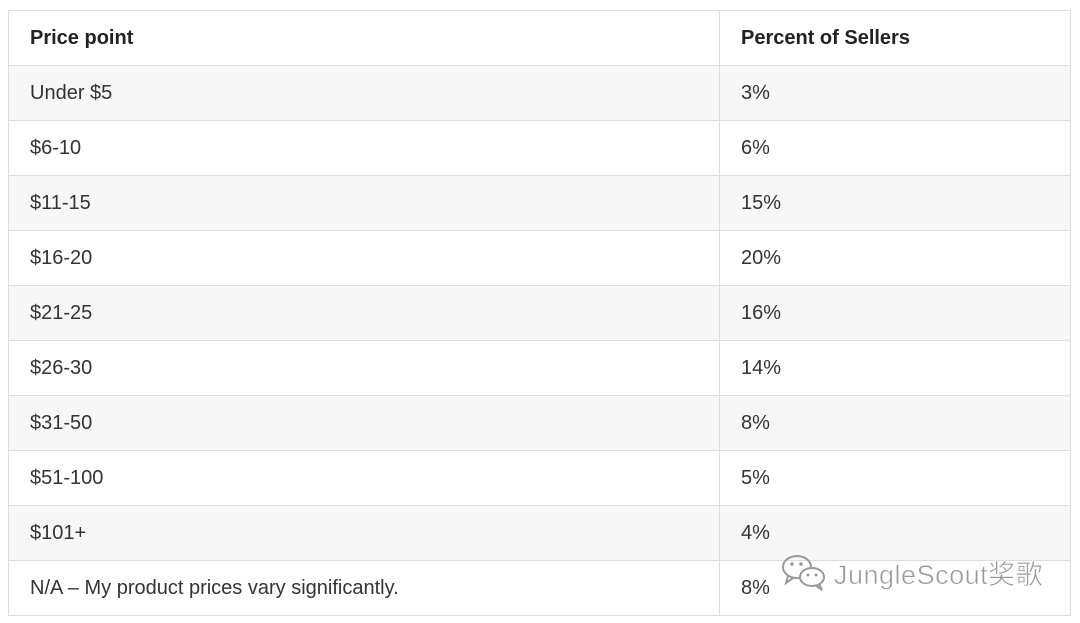 The width and height of the screenshot is (1080, 623). Describe the element at coordinates (364, 93) in the screenshot. I see `price-cell: Under $5` at that location.